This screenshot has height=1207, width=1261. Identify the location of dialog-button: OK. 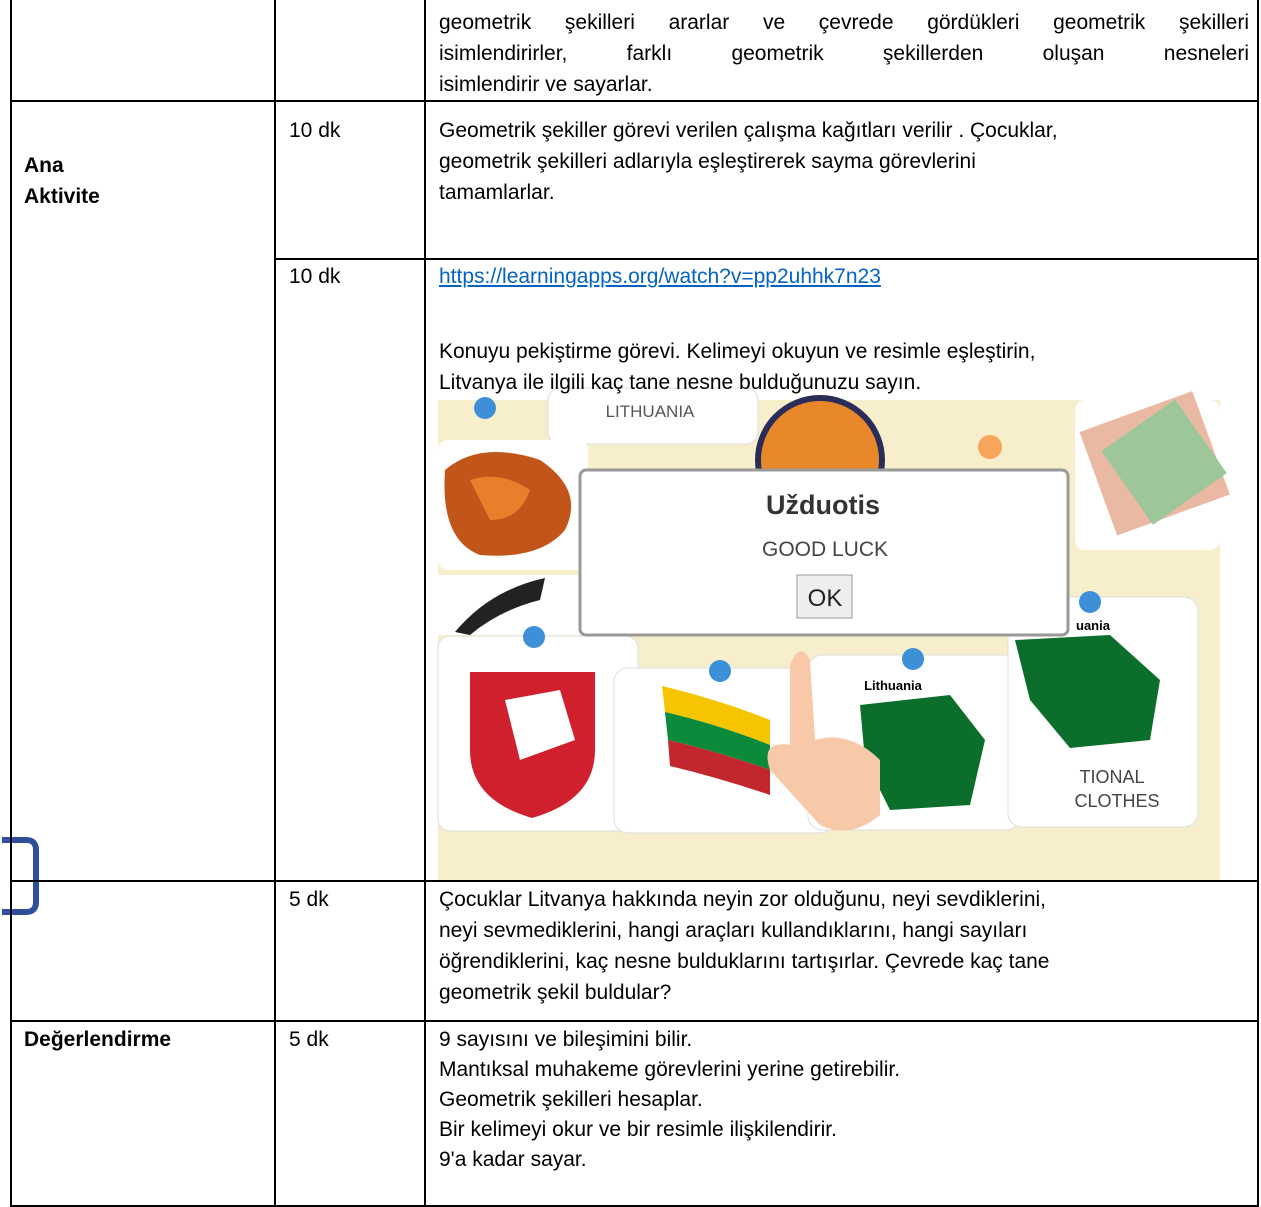
(825, 598).